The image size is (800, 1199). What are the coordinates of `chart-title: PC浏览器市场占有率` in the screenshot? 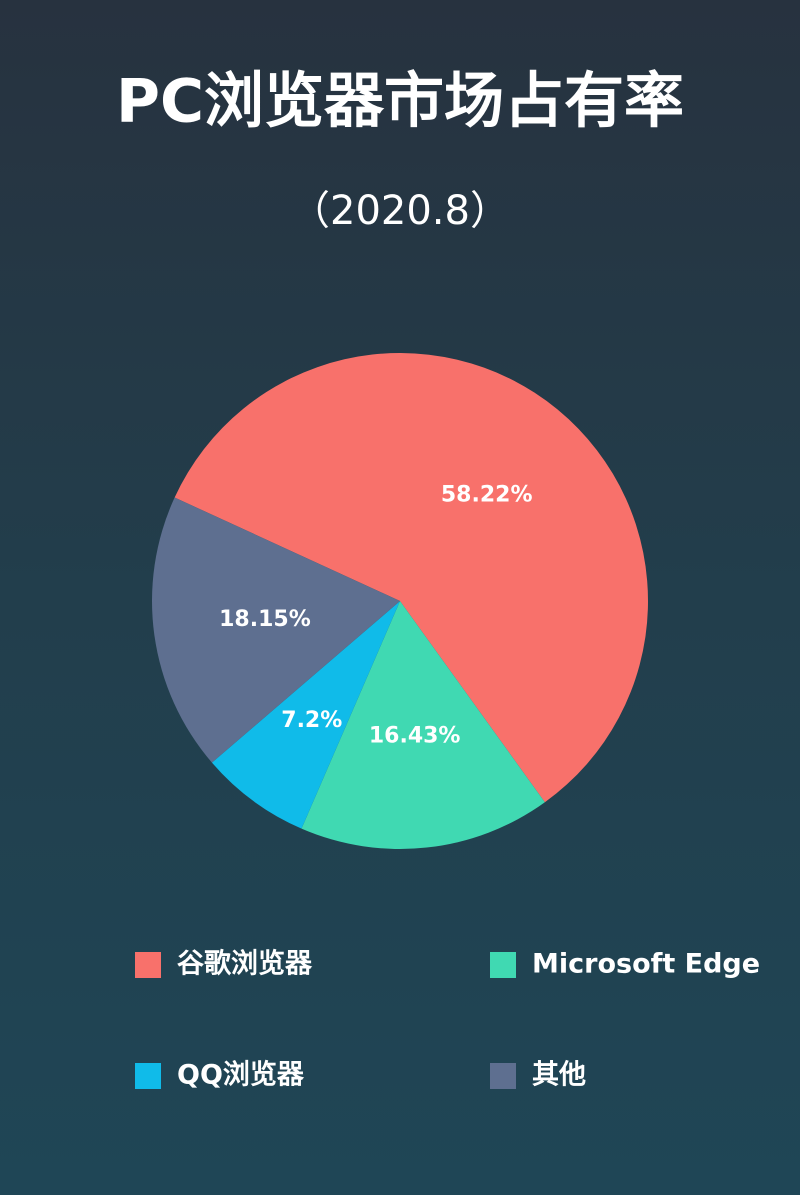 It's located at (400, 102).